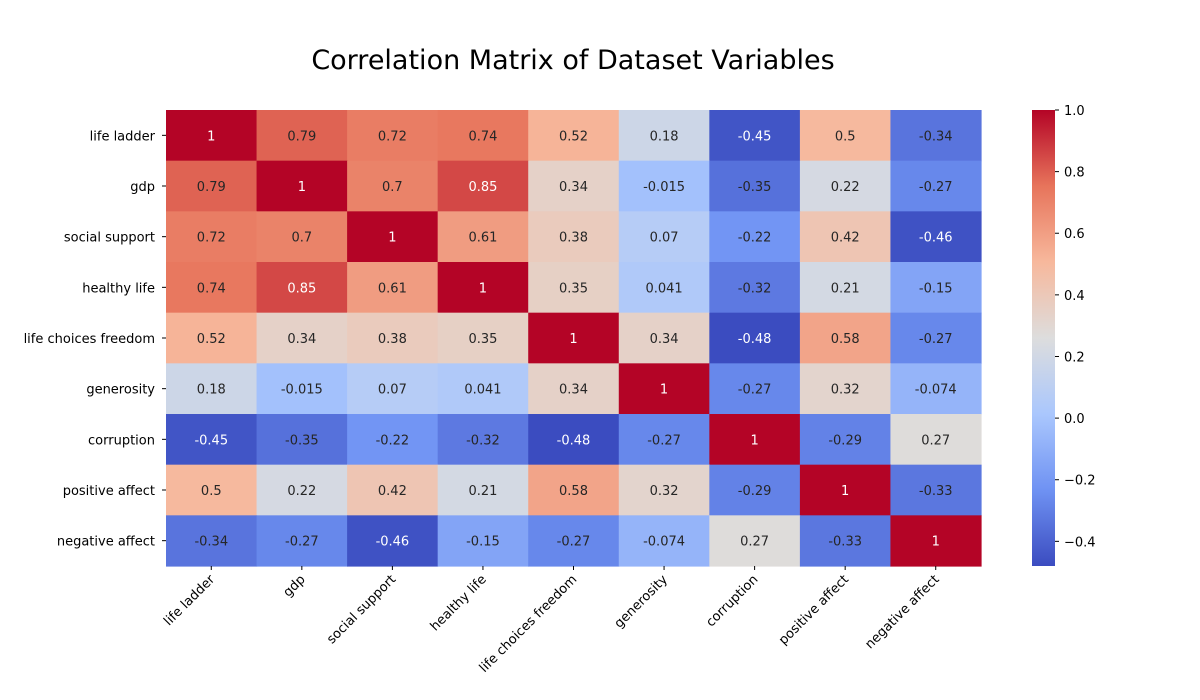 This screenshot has width=1200, height=700. I want to click on heatmap-cell-life-choices-freedom-gdp, so click(302, 338).